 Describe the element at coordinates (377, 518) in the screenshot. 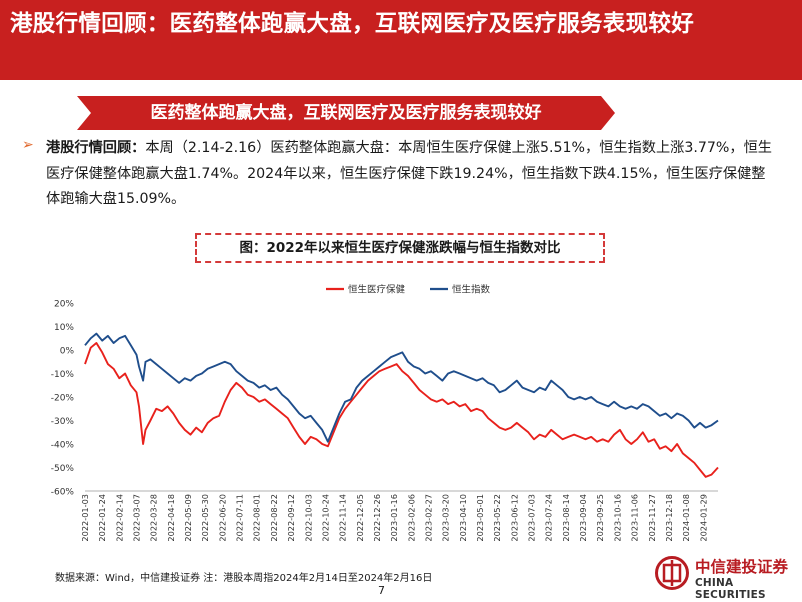

I see `x-tick-label: 2022-12-26` at that location.